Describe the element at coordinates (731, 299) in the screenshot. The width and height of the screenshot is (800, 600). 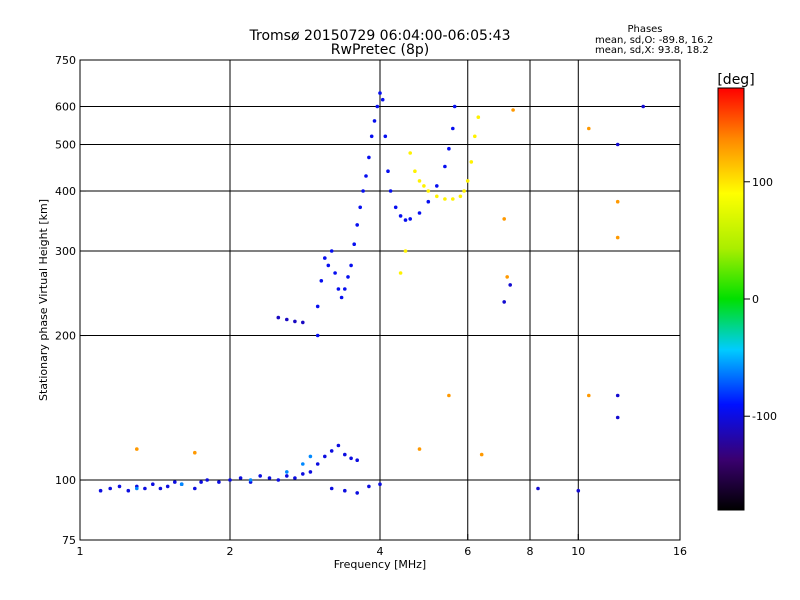
I see `colorbar` at that location.